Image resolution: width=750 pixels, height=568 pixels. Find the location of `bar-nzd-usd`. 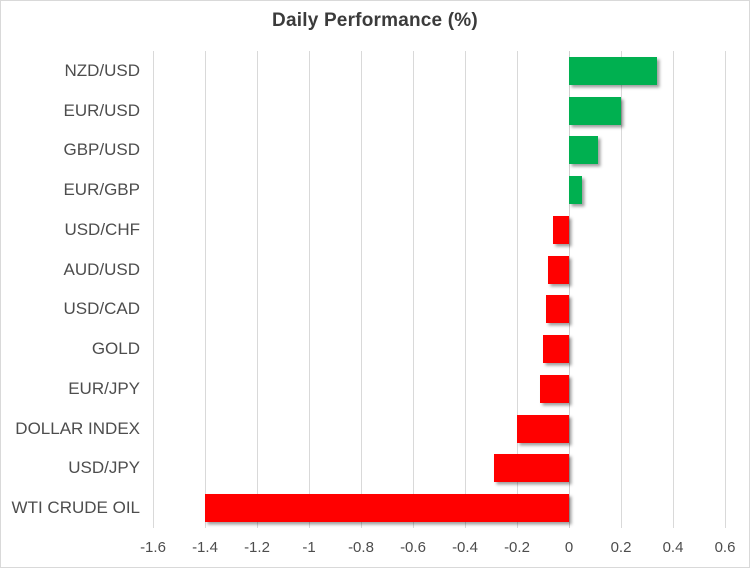

bar-nzd-usd is located at coordinates (613, 70).